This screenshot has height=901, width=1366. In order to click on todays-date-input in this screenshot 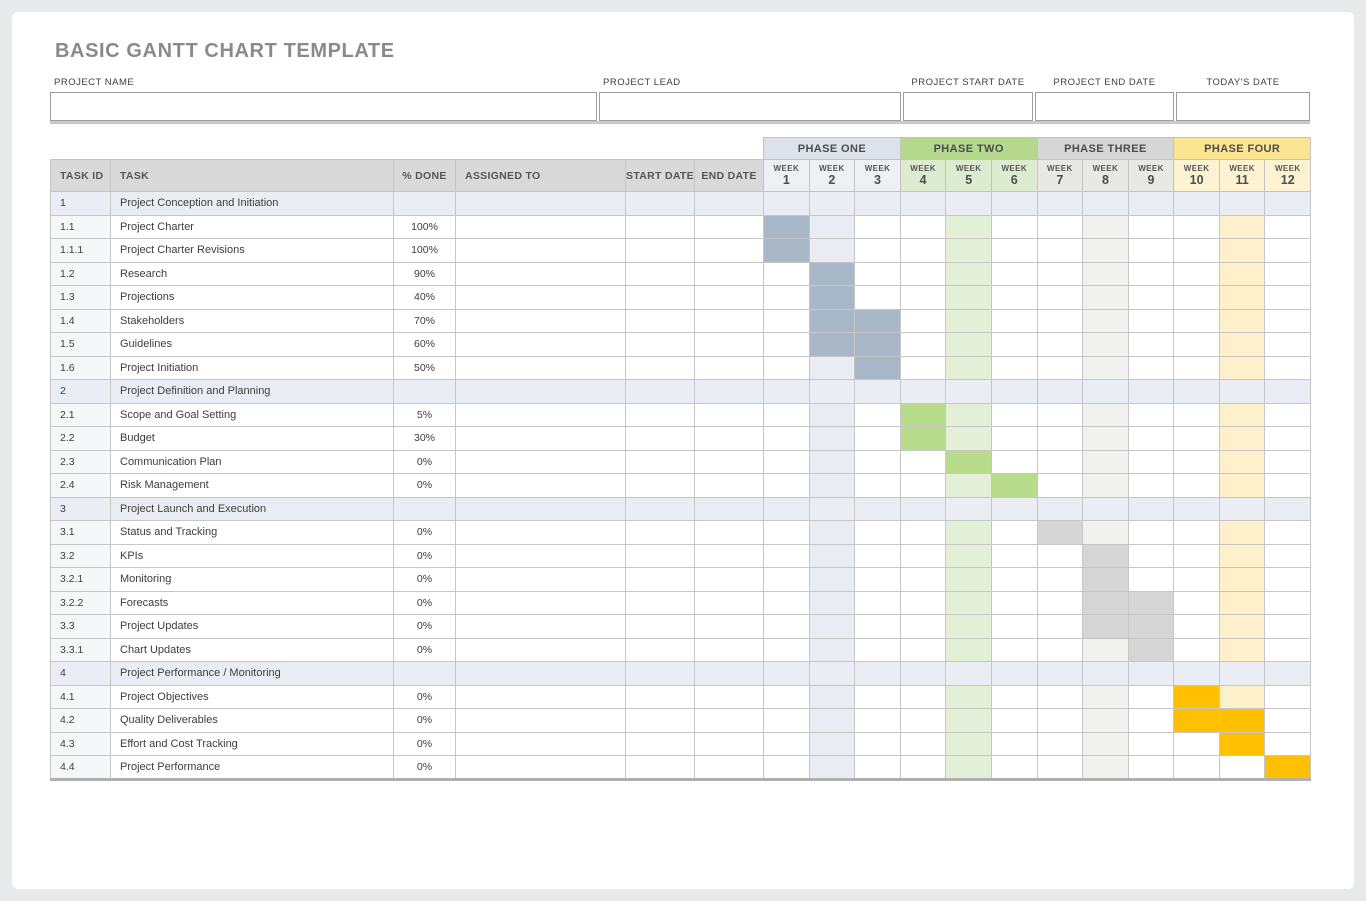, I will do `click(1243, 106)`.